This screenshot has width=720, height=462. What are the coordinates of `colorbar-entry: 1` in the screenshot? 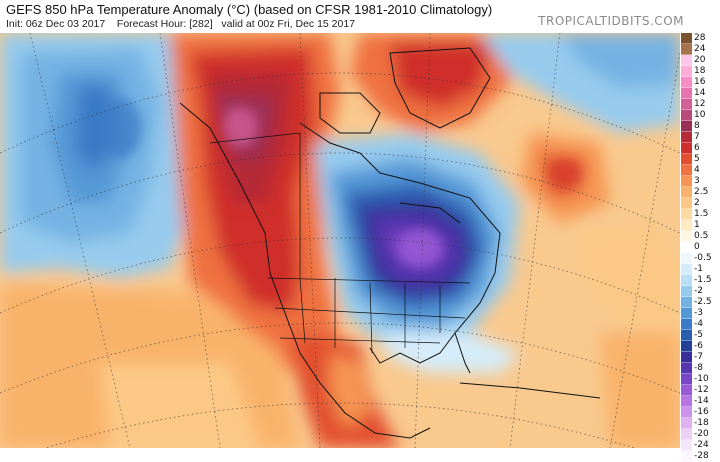 It's located at (700, 225).